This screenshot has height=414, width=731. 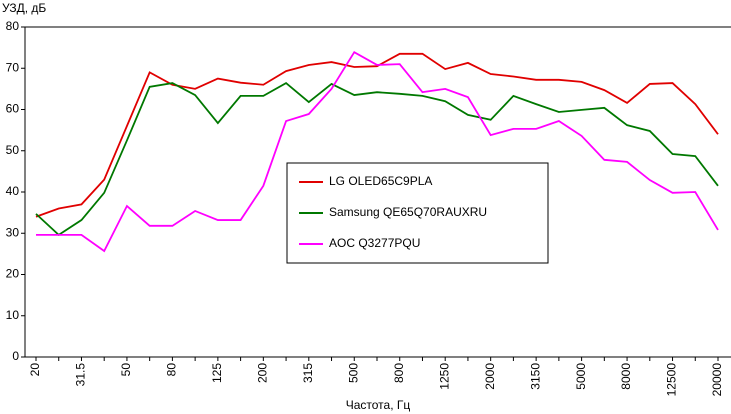 What do you see at coordinates (308, 373) in the screenshot?
I see `x-tick-label: 315` at bounding box center [308, 373].